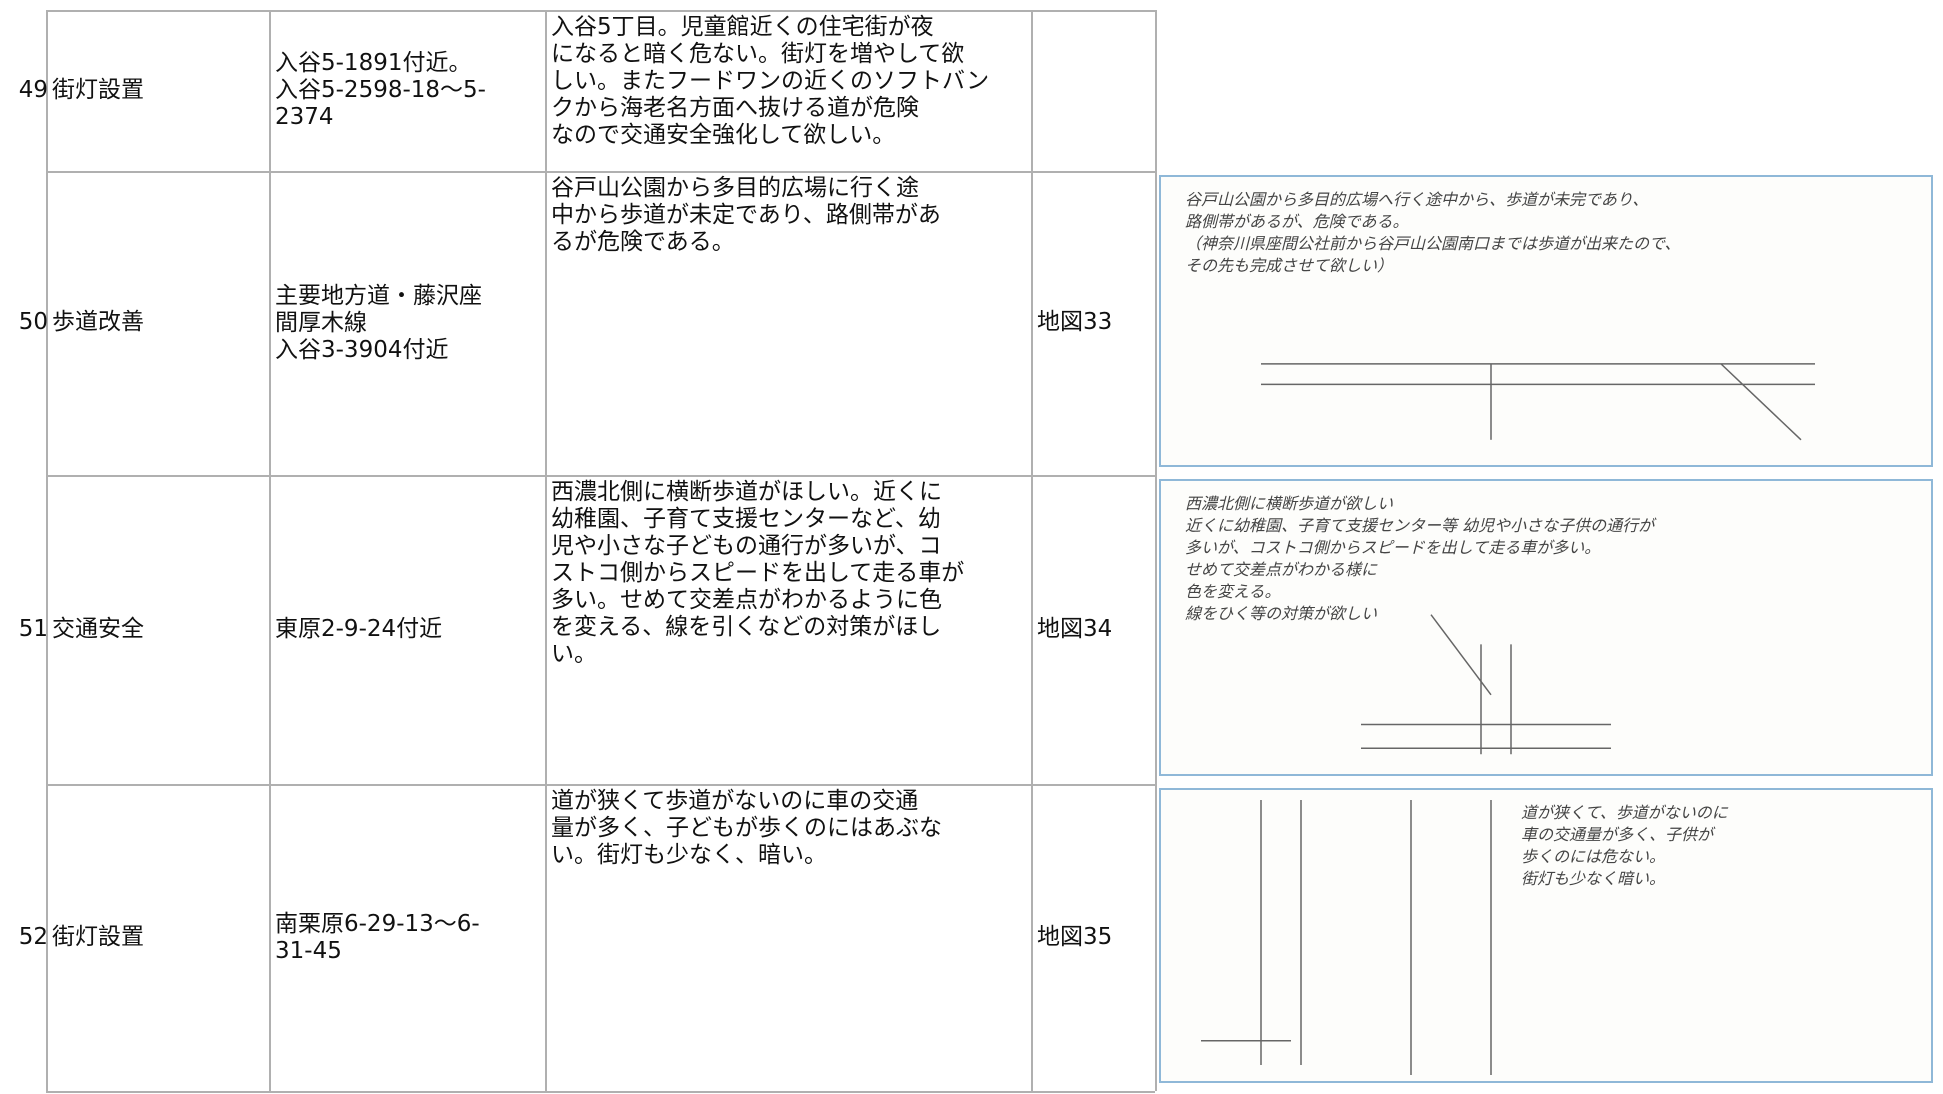 The height and width of the screenshot is (1094, 1943). What do you see at coordinates (1624, 812) in the screenshot?
I see `sketch-note: 道が狭くて、歩道がないのに` at bounding box center [1624, 812].